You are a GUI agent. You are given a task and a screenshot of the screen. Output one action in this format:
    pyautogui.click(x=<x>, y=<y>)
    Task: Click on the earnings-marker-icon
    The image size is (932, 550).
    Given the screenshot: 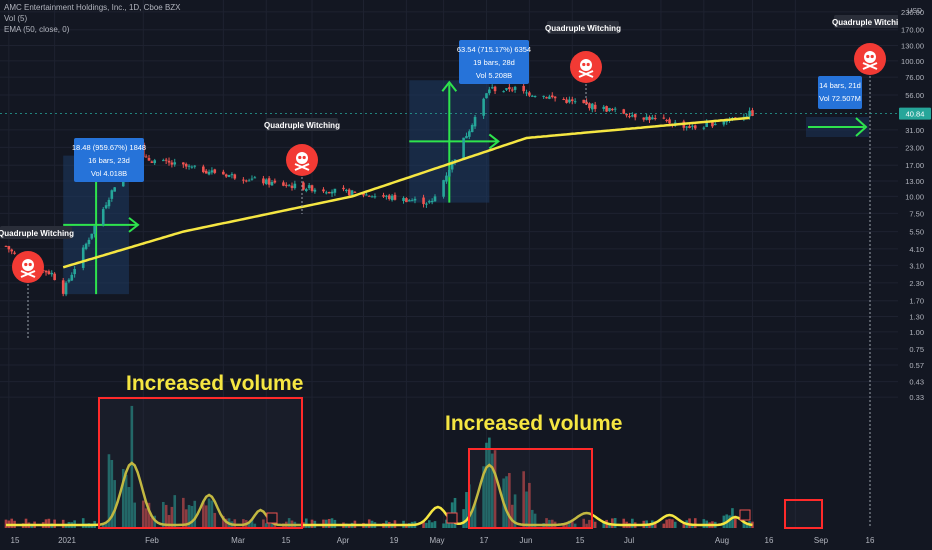 What is the action you would take?
    pyautogui.click(x=745, y=515)
    